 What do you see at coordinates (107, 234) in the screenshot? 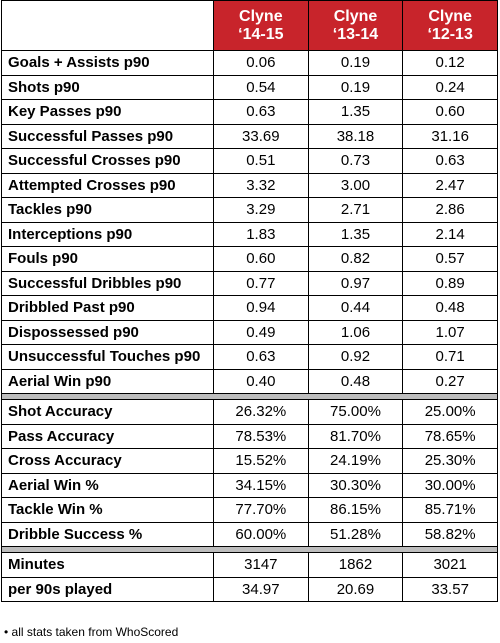
I see `stat-label: Interceptions p90` at bounding box center [107, 234].